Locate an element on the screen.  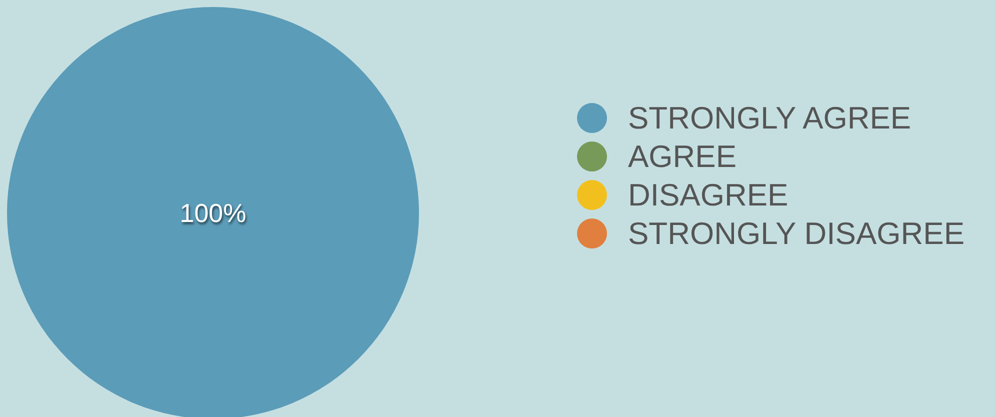
legend-label: DISAGREE is located at coordinates (708, 195).